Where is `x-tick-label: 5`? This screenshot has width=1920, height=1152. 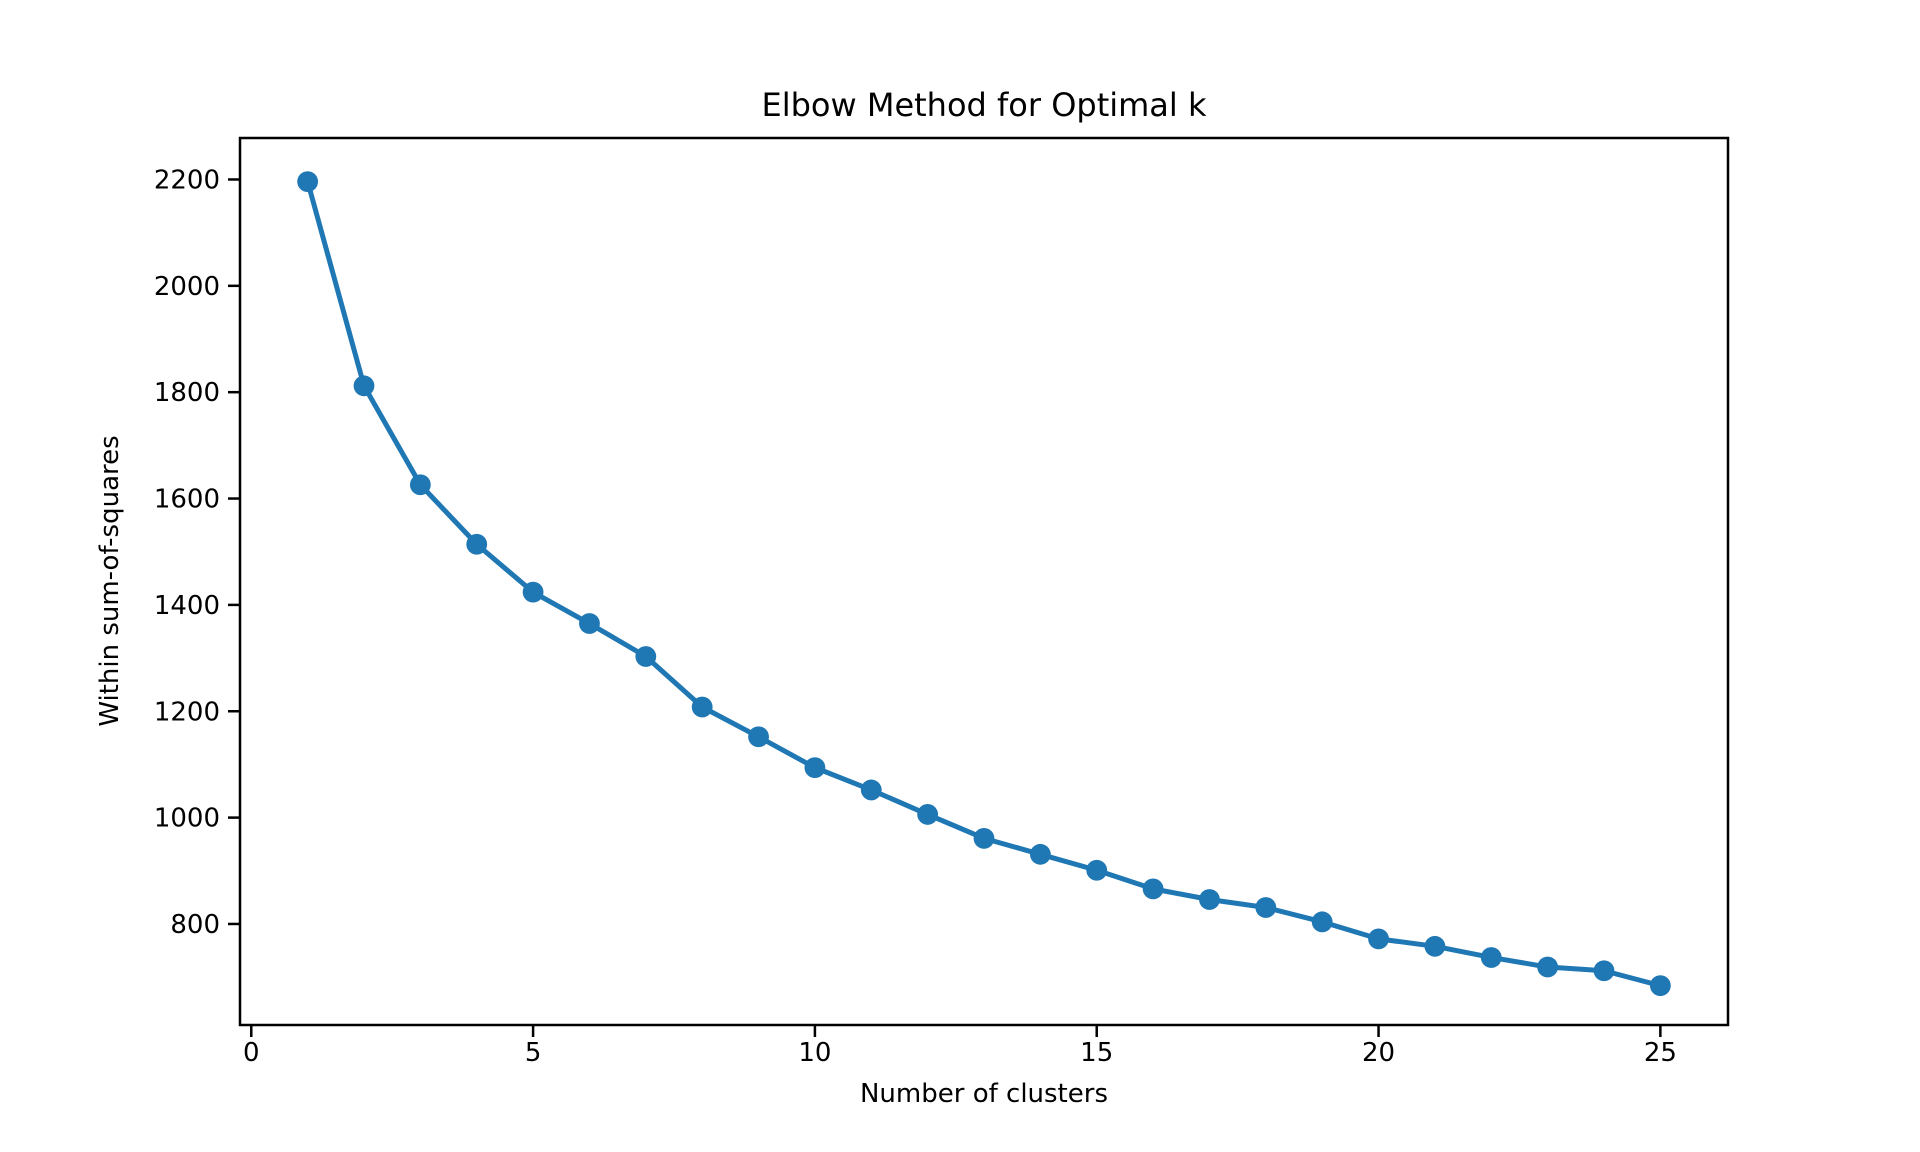 x-tick-label: 5 is located at coordinates (533, 1053).